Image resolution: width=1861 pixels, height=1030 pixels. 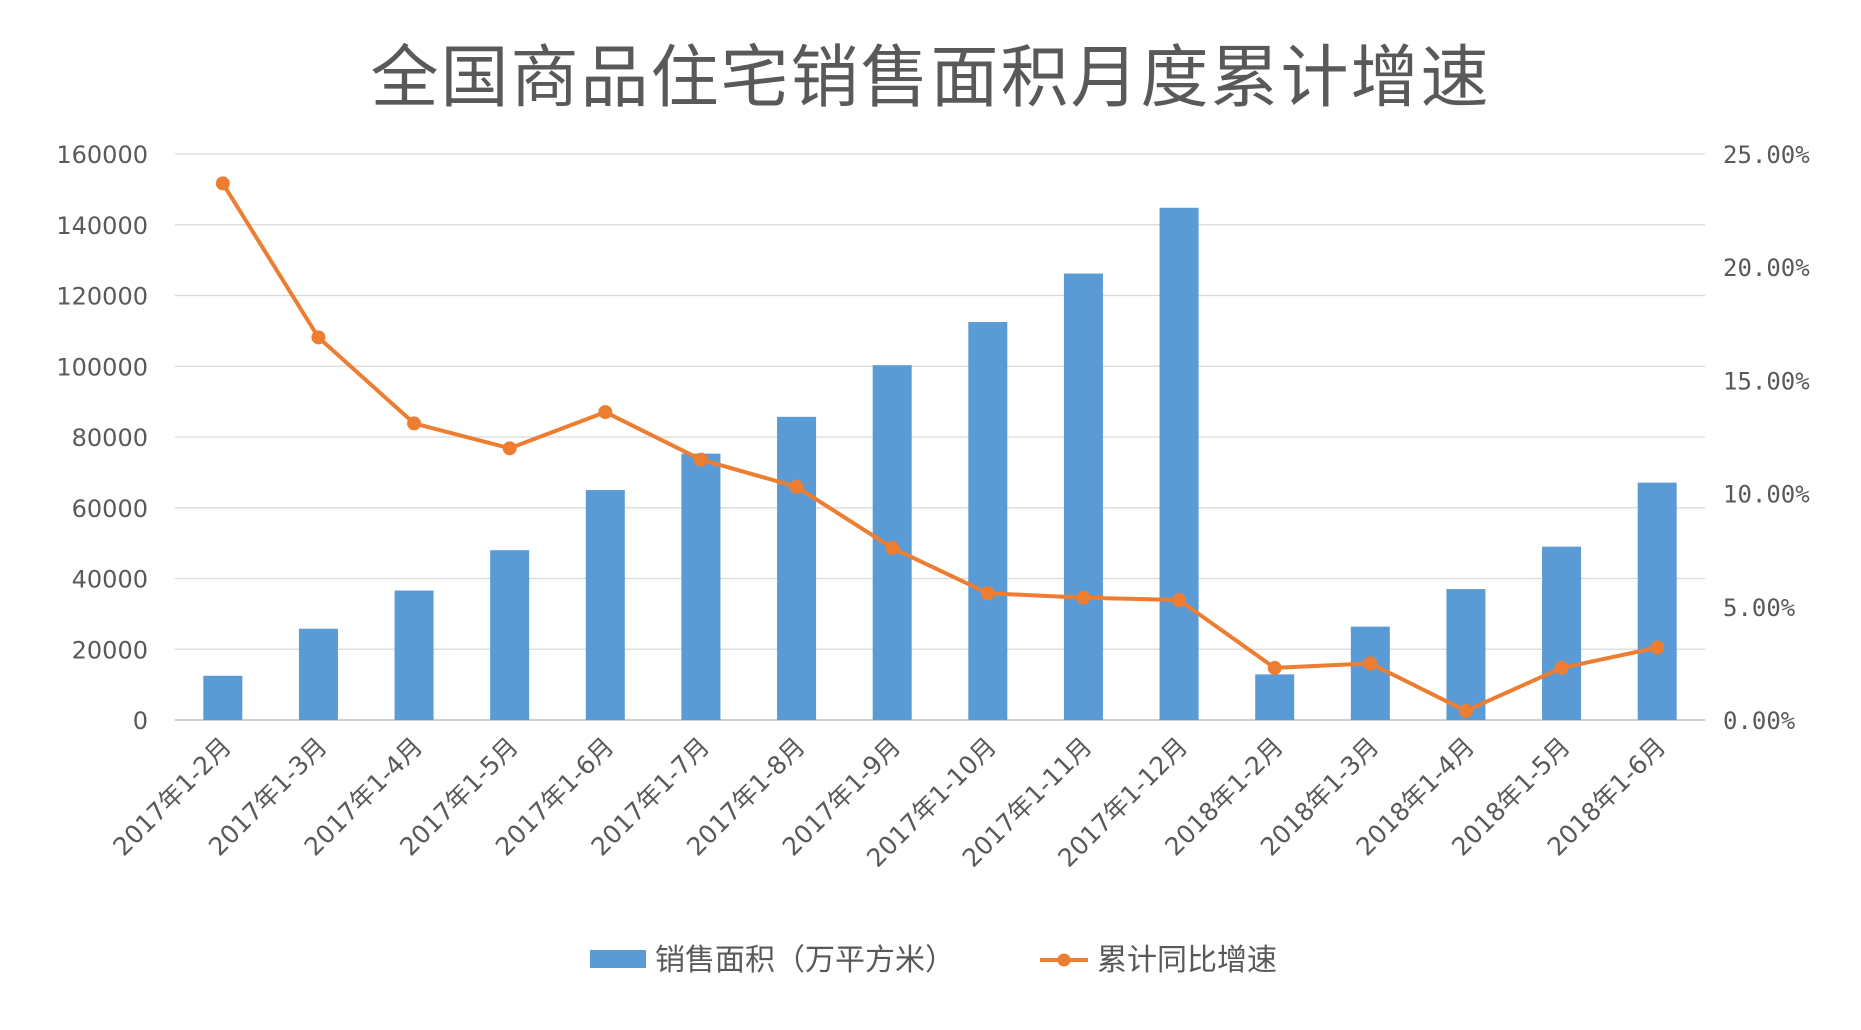 What do you see at coordinates (1759, 721) in the screenshot?
I see `y-right-tick-label: 0.00%` at bounding box center [1759, 721].